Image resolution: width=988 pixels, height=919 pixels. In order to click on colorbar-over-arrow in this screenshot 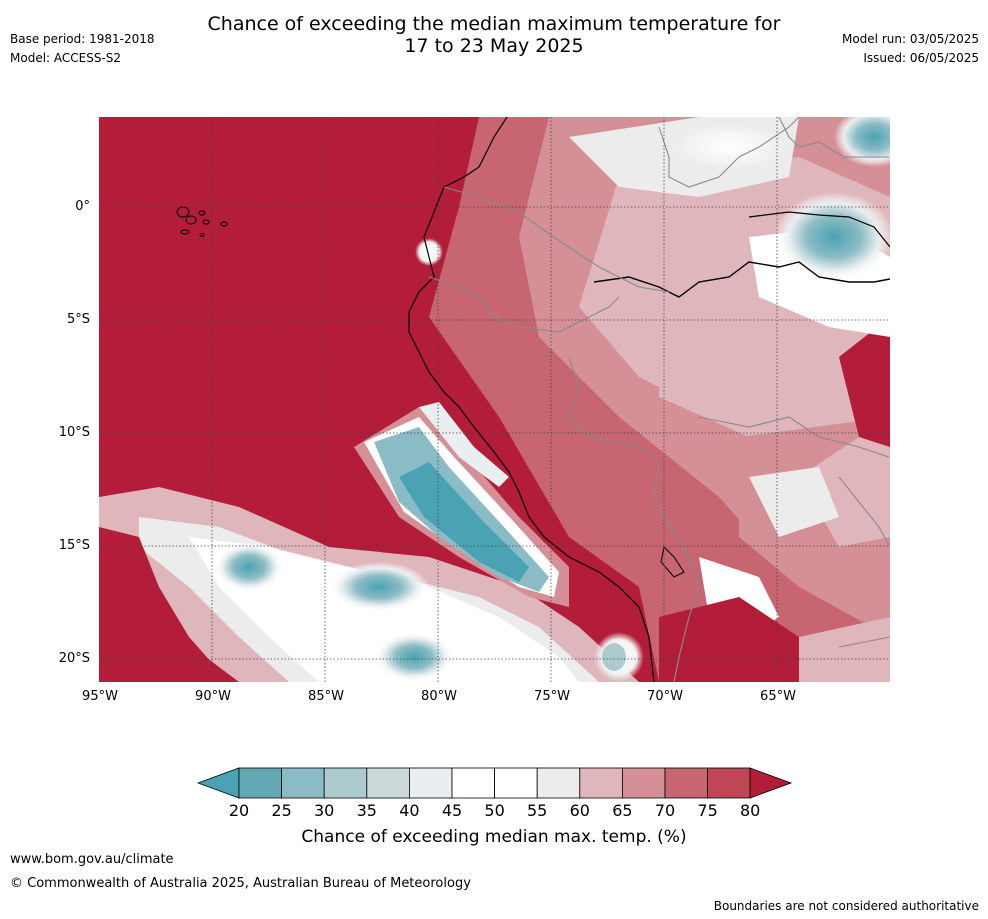, I will do `click(771, 783)`.